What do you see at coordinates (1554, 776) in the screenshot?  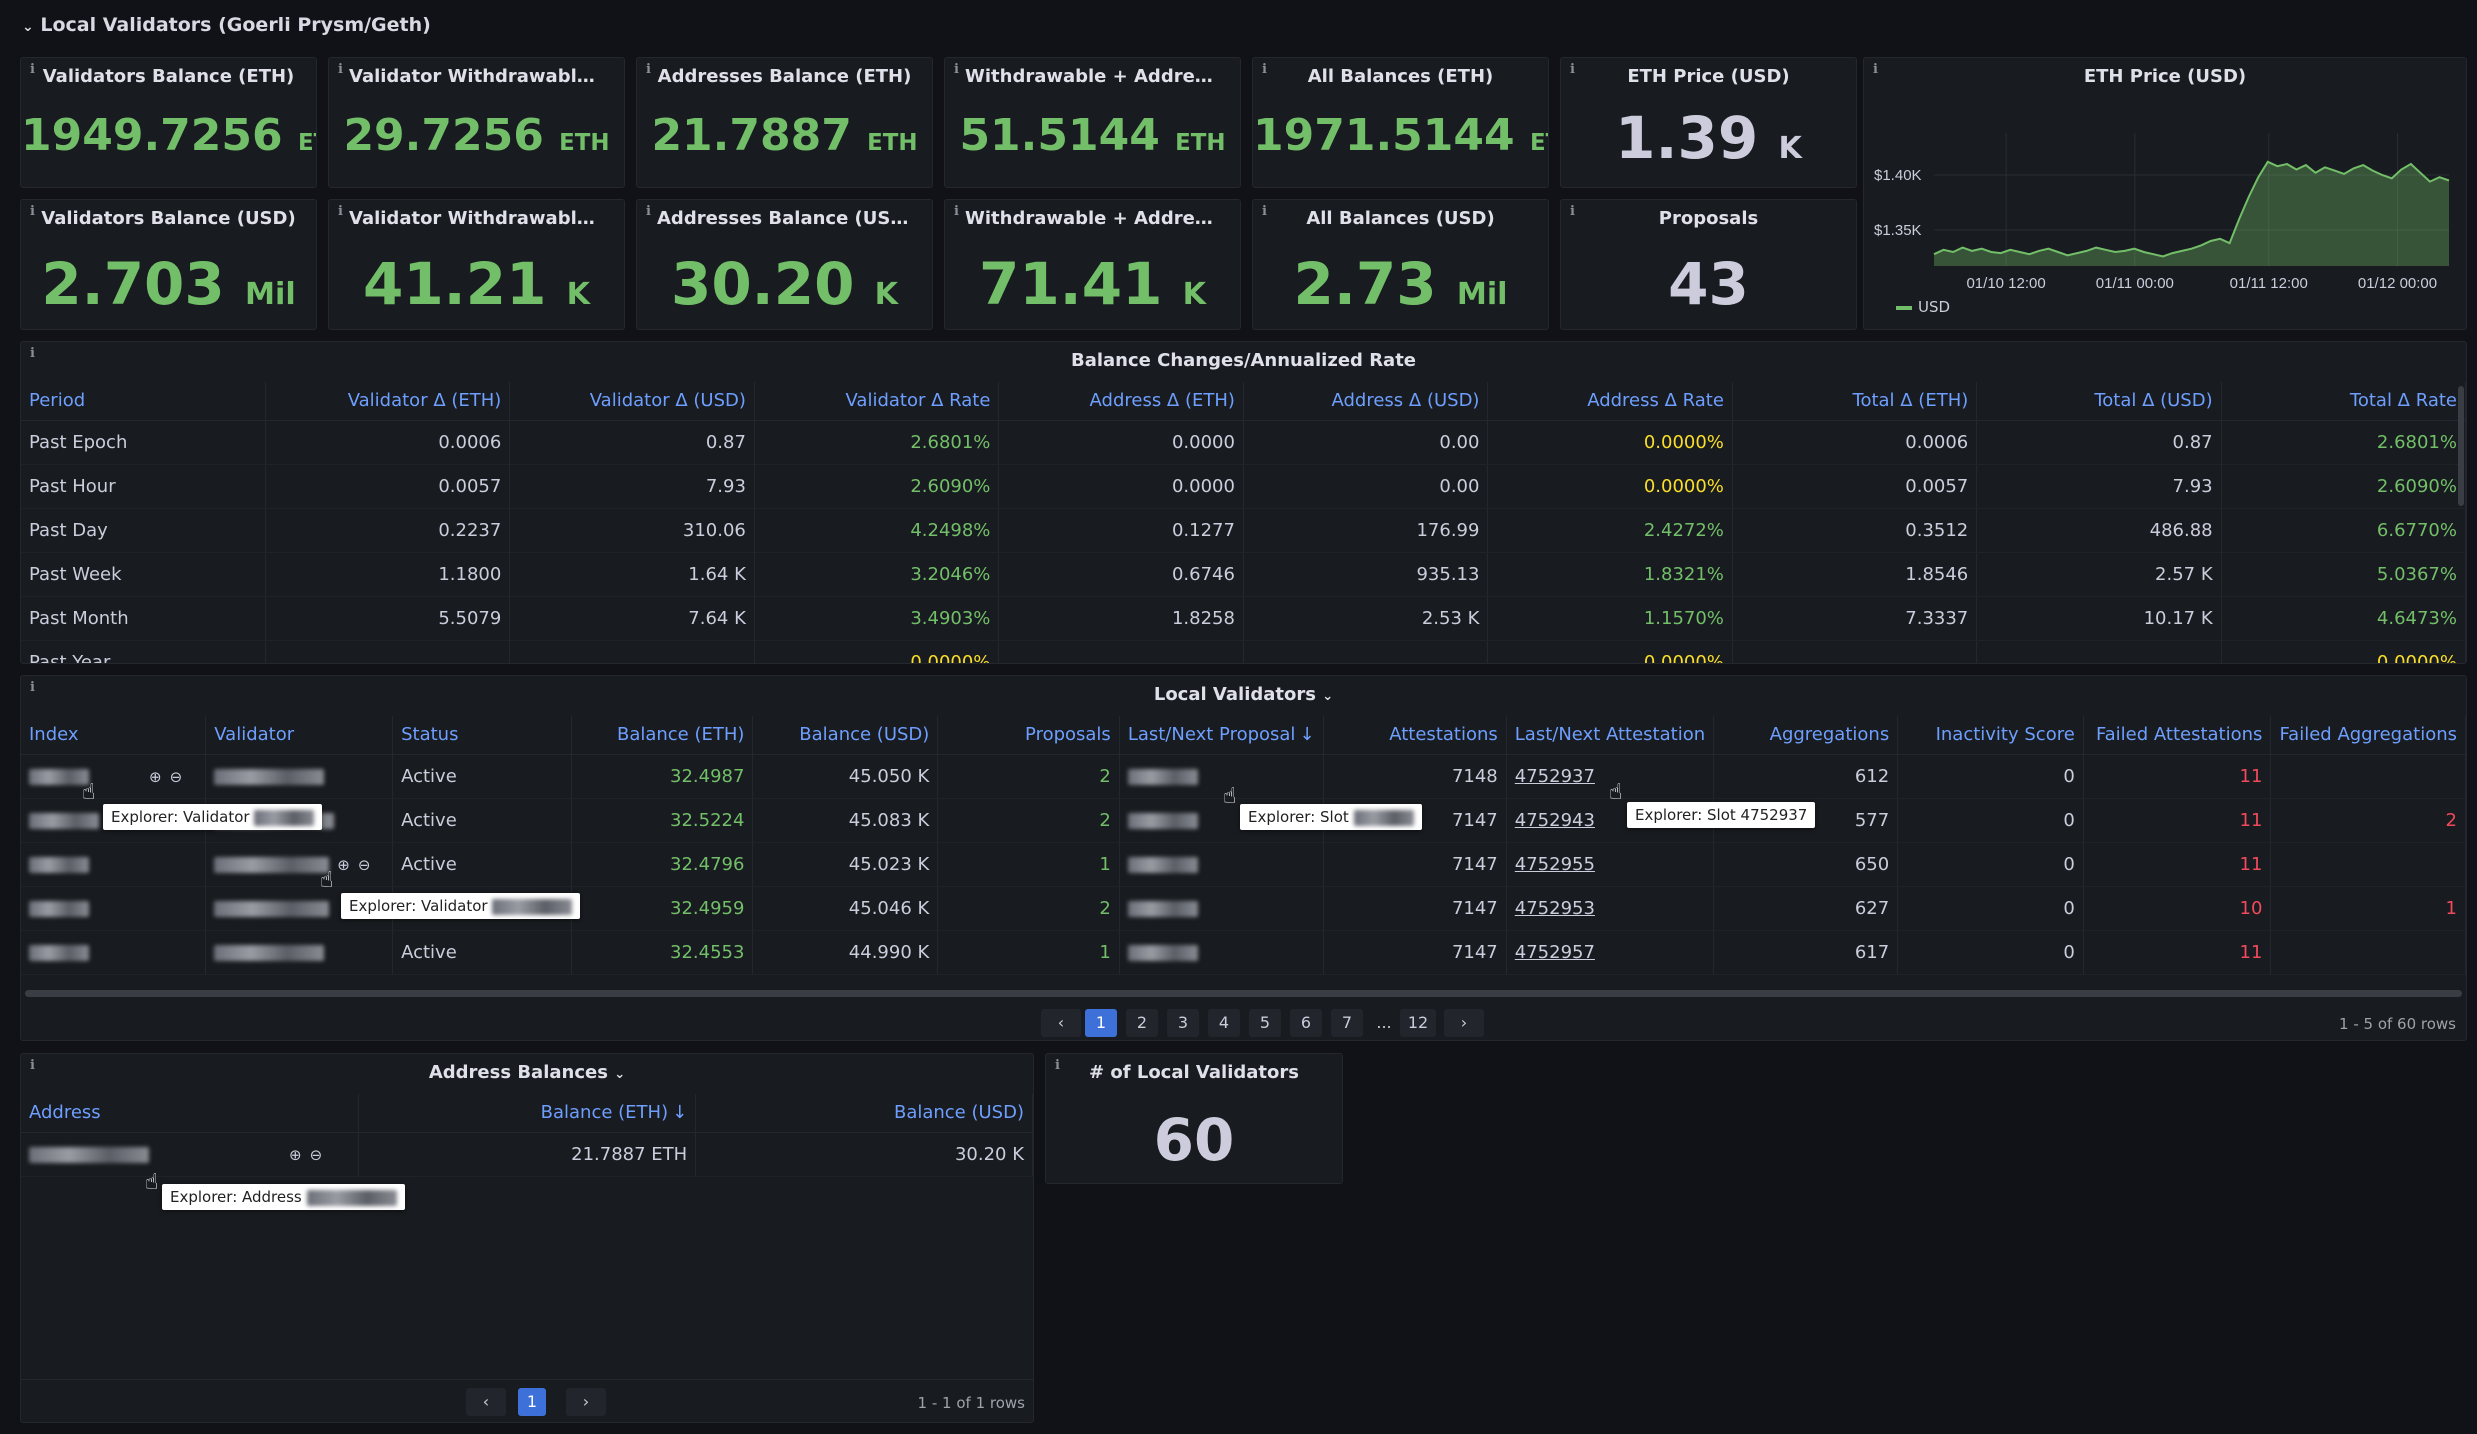 I see `attestation-slot-link: 4752937` at bounding box center [1554, 776].